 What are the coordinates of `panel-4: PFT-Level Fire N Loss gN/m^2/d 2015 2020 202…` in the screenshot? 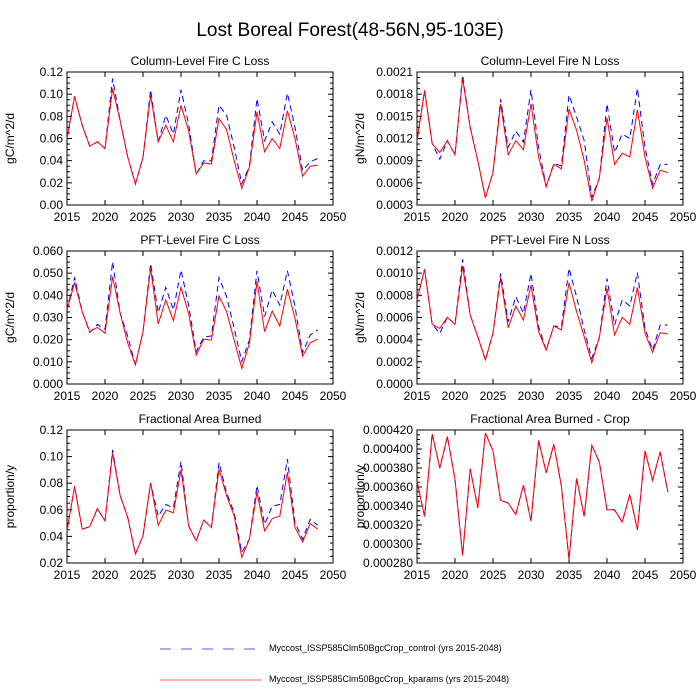 It's located at (525, 318).